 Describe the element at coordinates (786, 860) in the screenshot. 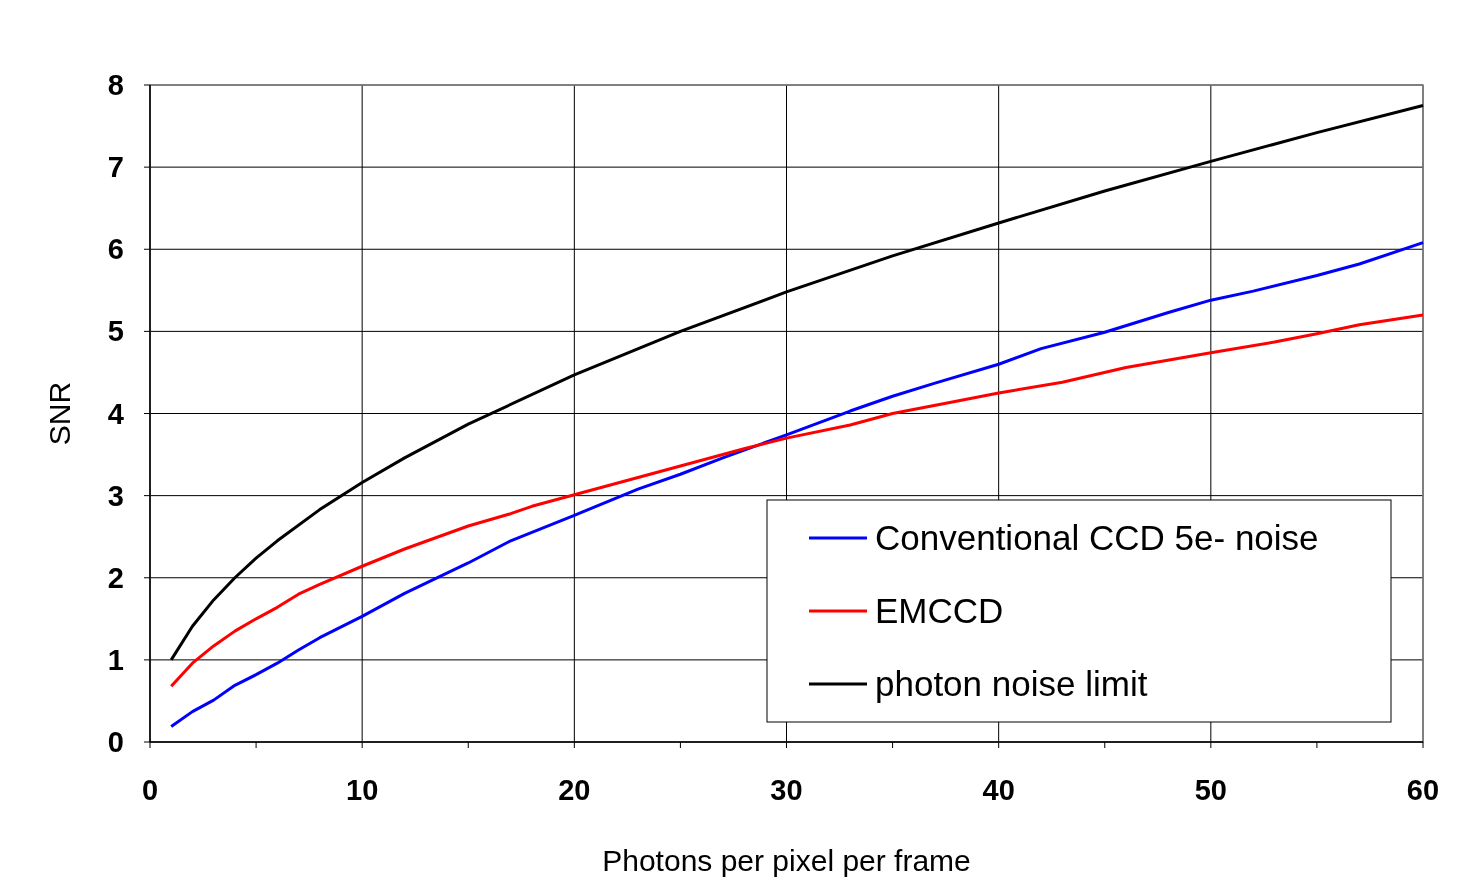

I see `x-axis-title: Photons per pixel per frame` at that location.